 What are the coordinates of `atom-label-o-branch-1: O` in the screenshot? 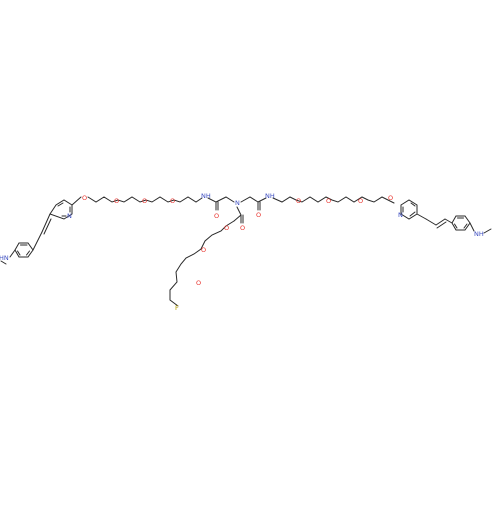 It's located at (226, 228).